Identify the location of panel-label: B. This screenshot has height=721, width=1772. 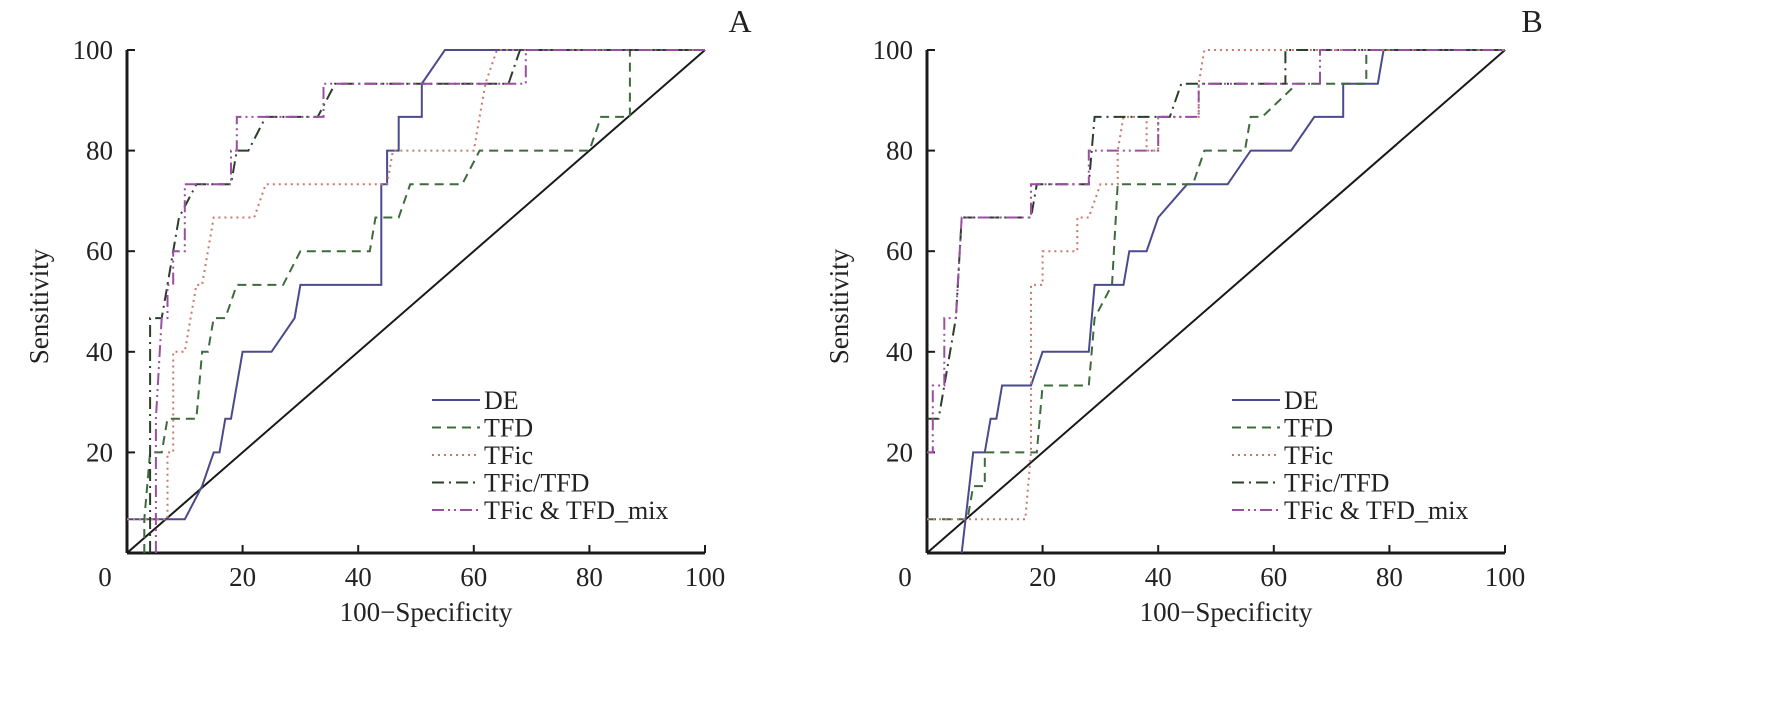
(1531, 21).